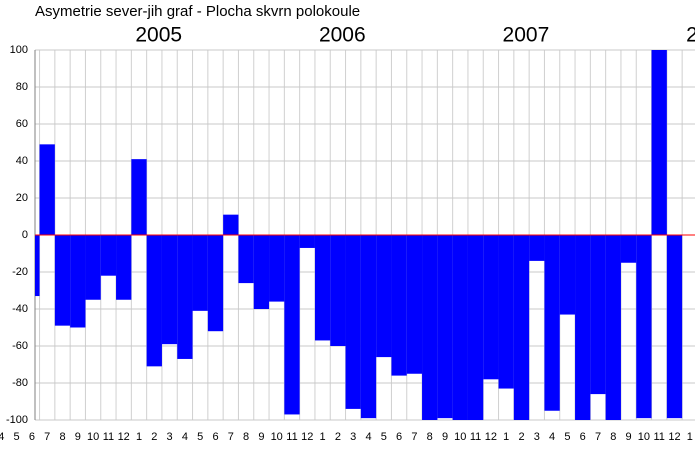  I want to click on y-tick-label: 100, so click(19, 50).